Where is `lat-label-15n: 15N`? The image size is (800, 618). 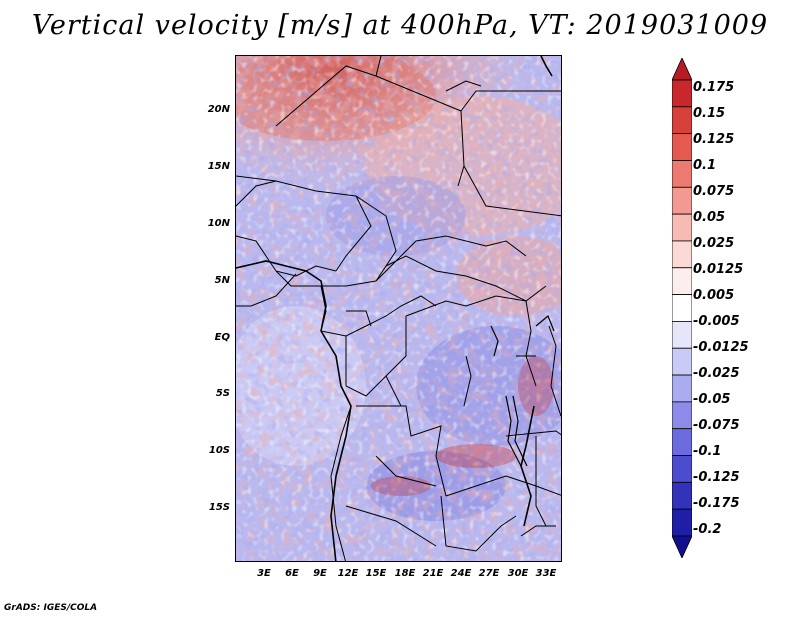 lat-label-15n: 15N is located at coordinates (218, 166).